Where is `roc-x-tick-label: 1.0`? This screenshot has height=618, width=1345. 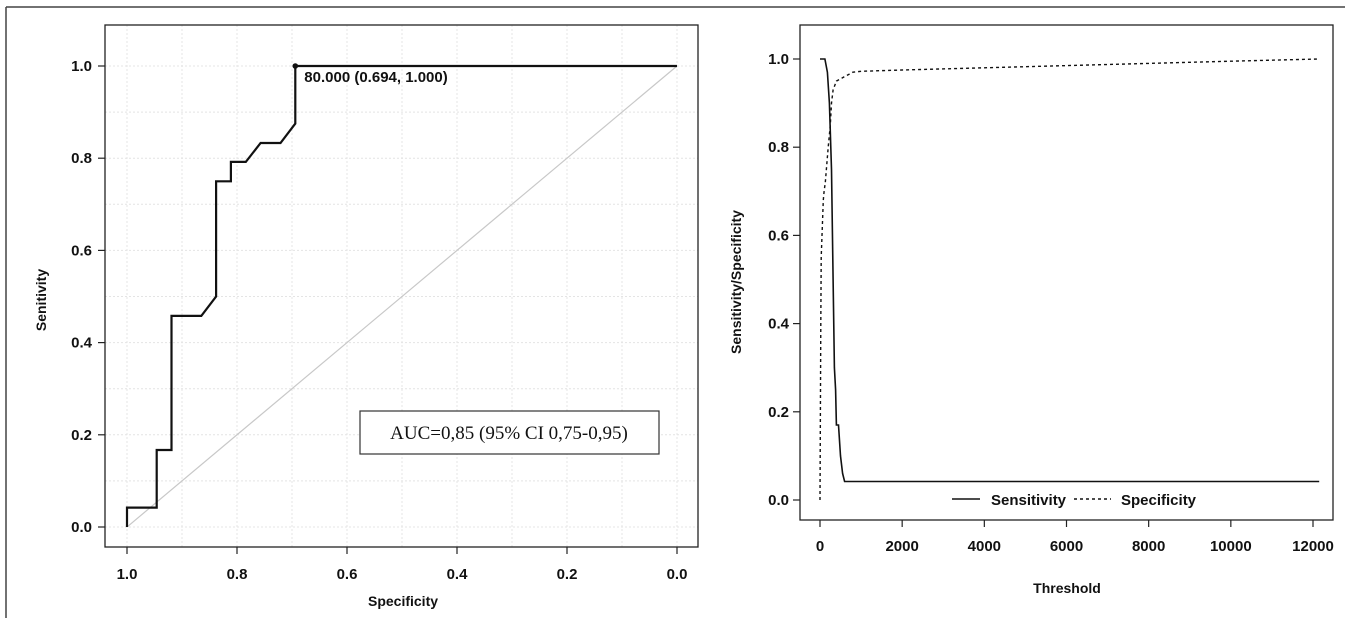 roc-x-tick-label: 1.0 is located at coordinates (127, 574).